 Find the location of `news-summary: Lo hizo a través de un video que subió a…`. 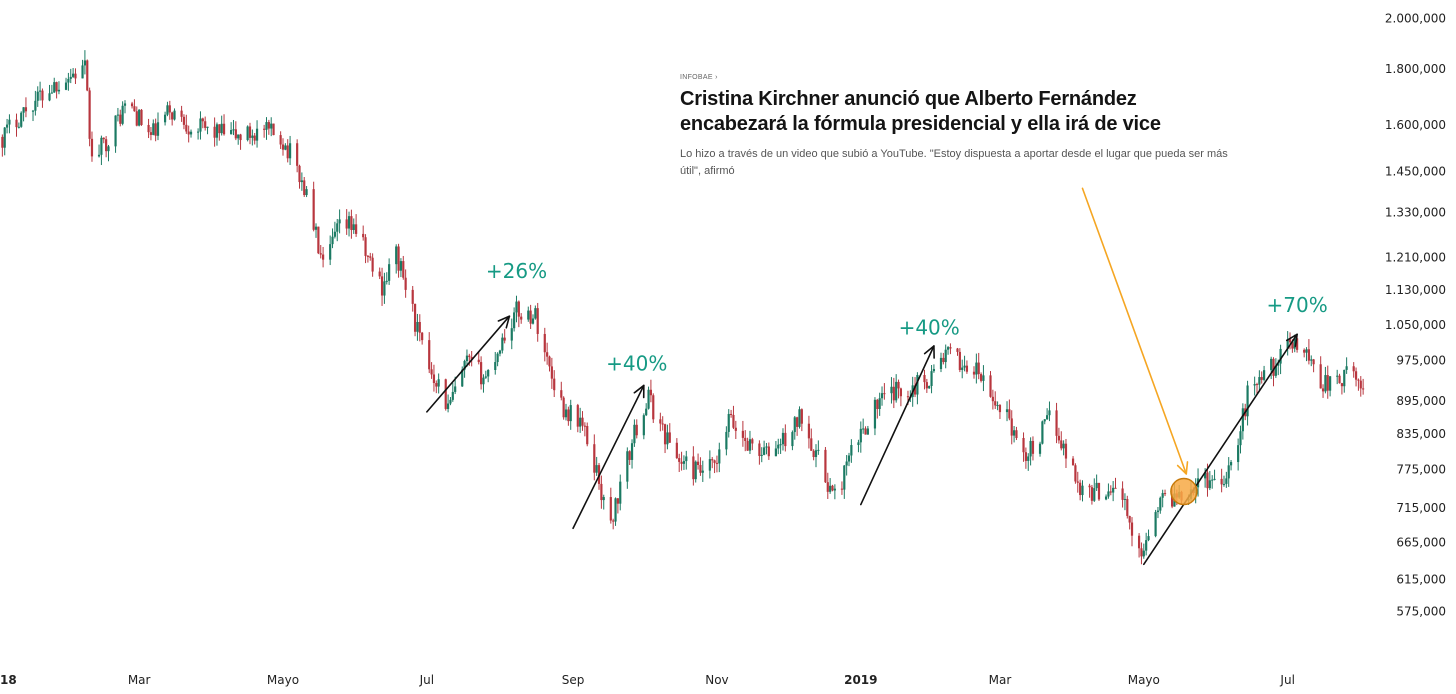

news-summary: Lo hizo a través de un video que subió a… is located at coordinates (954, 162).